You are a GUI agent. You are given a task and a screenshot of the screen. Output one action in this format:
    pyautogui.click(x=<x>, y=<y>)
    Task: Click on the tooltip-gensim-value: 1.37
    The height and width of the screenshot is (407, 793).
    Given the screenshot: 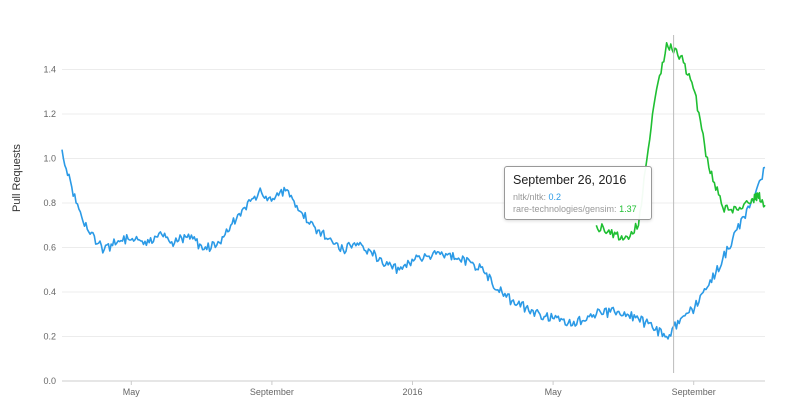 What is the action you would take?
    pyautogui.click(x=628, y=209)
    